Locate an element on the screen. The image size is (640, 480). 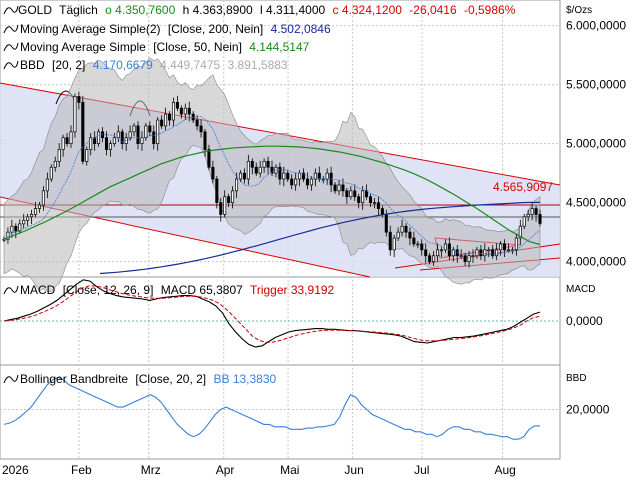
instrument-name: GOLD is located at coordinates (35, 10).